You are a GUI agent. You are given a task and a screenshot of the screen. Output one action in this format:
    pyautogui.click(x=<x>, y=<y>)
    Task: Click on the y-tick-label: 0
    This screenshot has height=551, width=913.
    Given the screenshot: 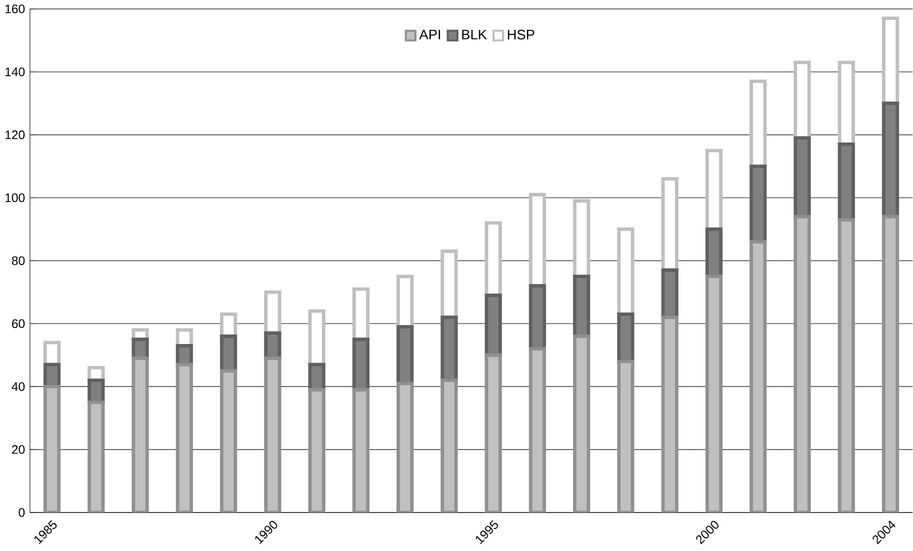 What is the action you would take?
    pyautogui.click(x=21, y=512)
    